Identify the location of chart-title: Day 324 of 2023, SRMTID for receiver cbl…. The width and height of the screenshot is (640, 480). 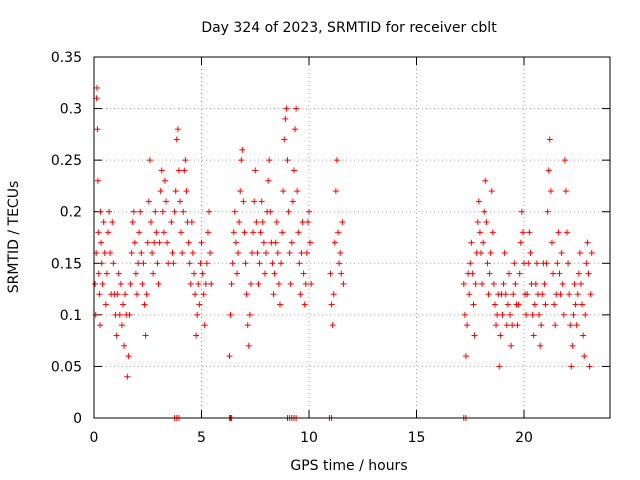
(349, 28).